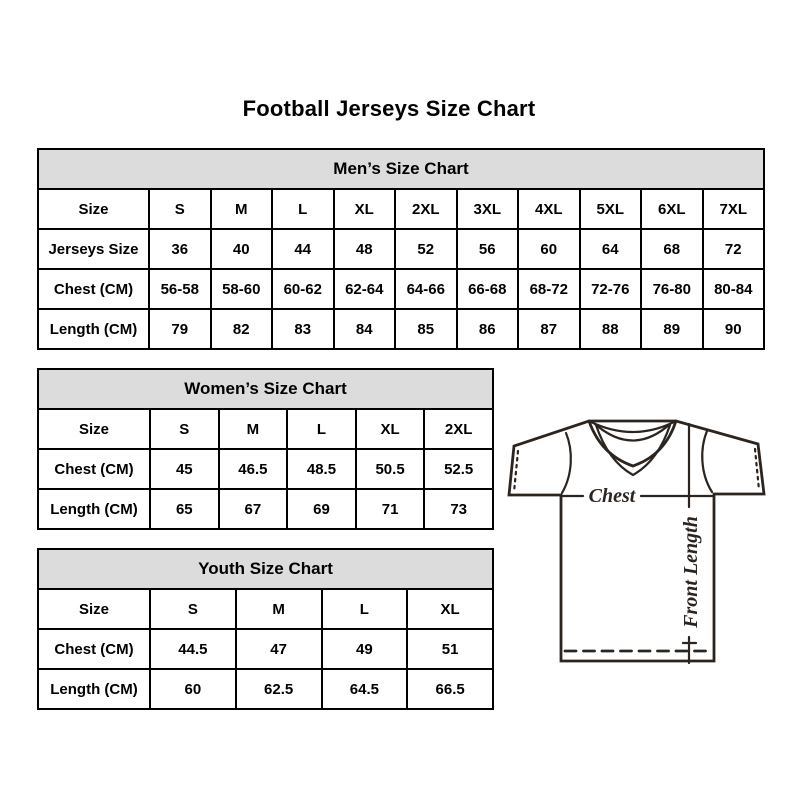 This screenshot has height=800, width=800. Describe the element at coordinates (390, 509) in the screenshot. I see `size-value-cell: 71` at that location.